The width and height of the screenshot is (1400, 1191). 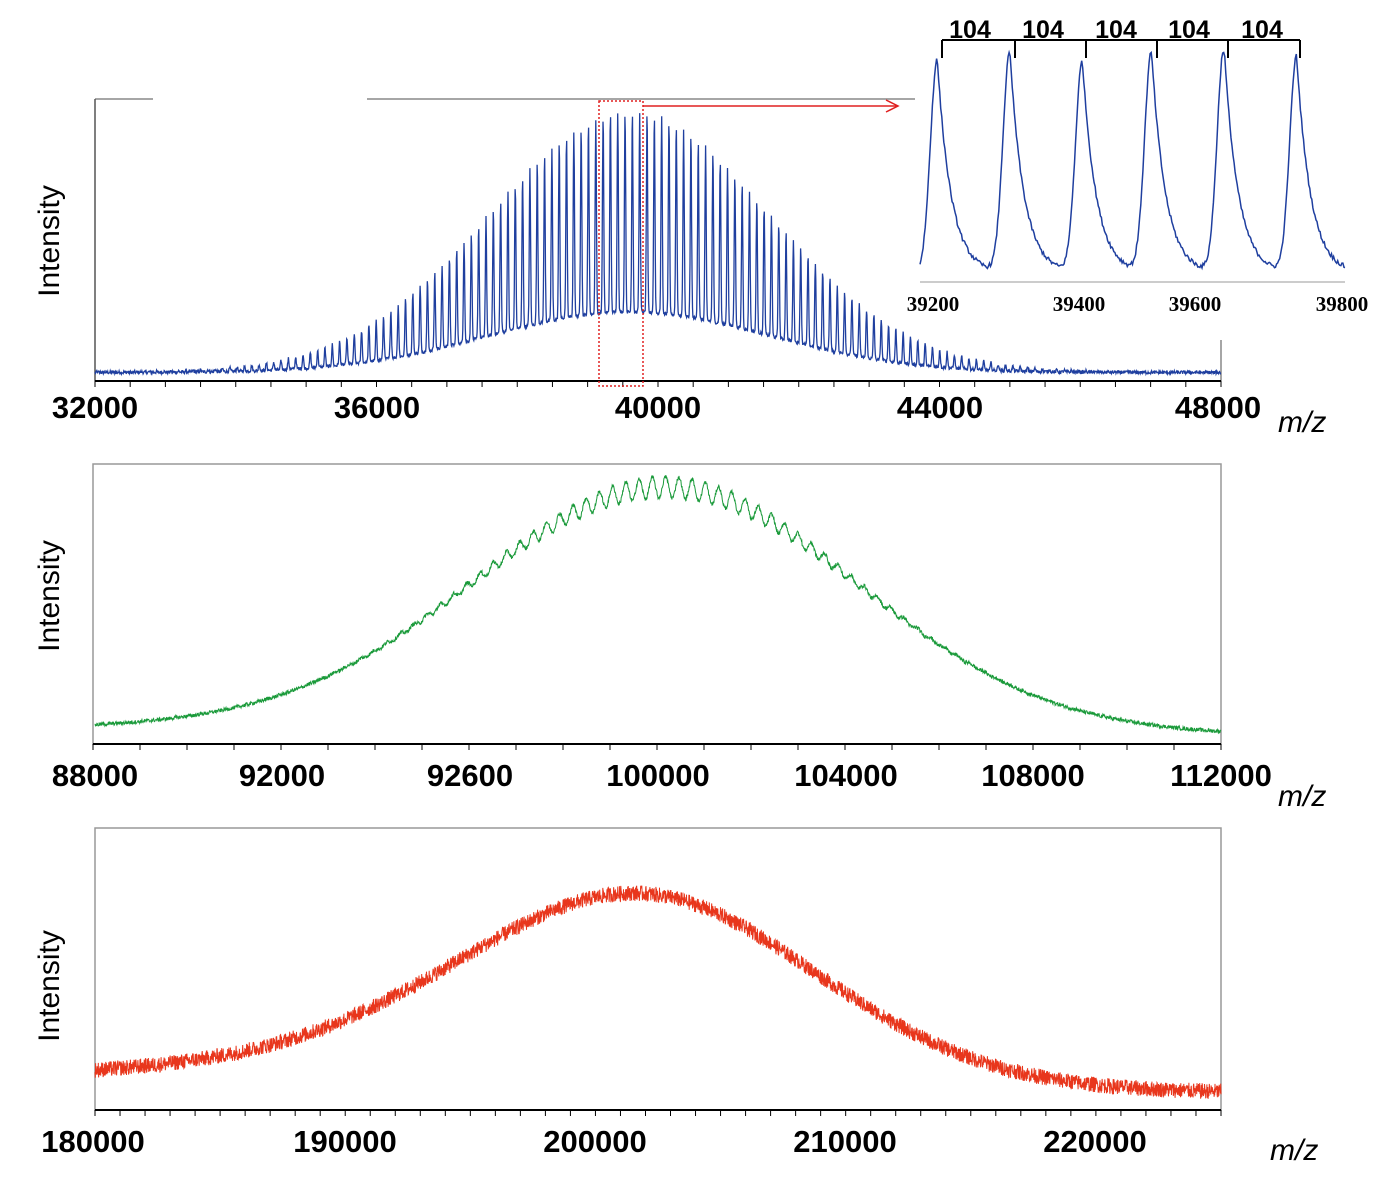 What do you see at coordinates (1032, 775) in the screenshot?
I see `panel2-xtick-5: 108000` at bounding box center [1032, 775].